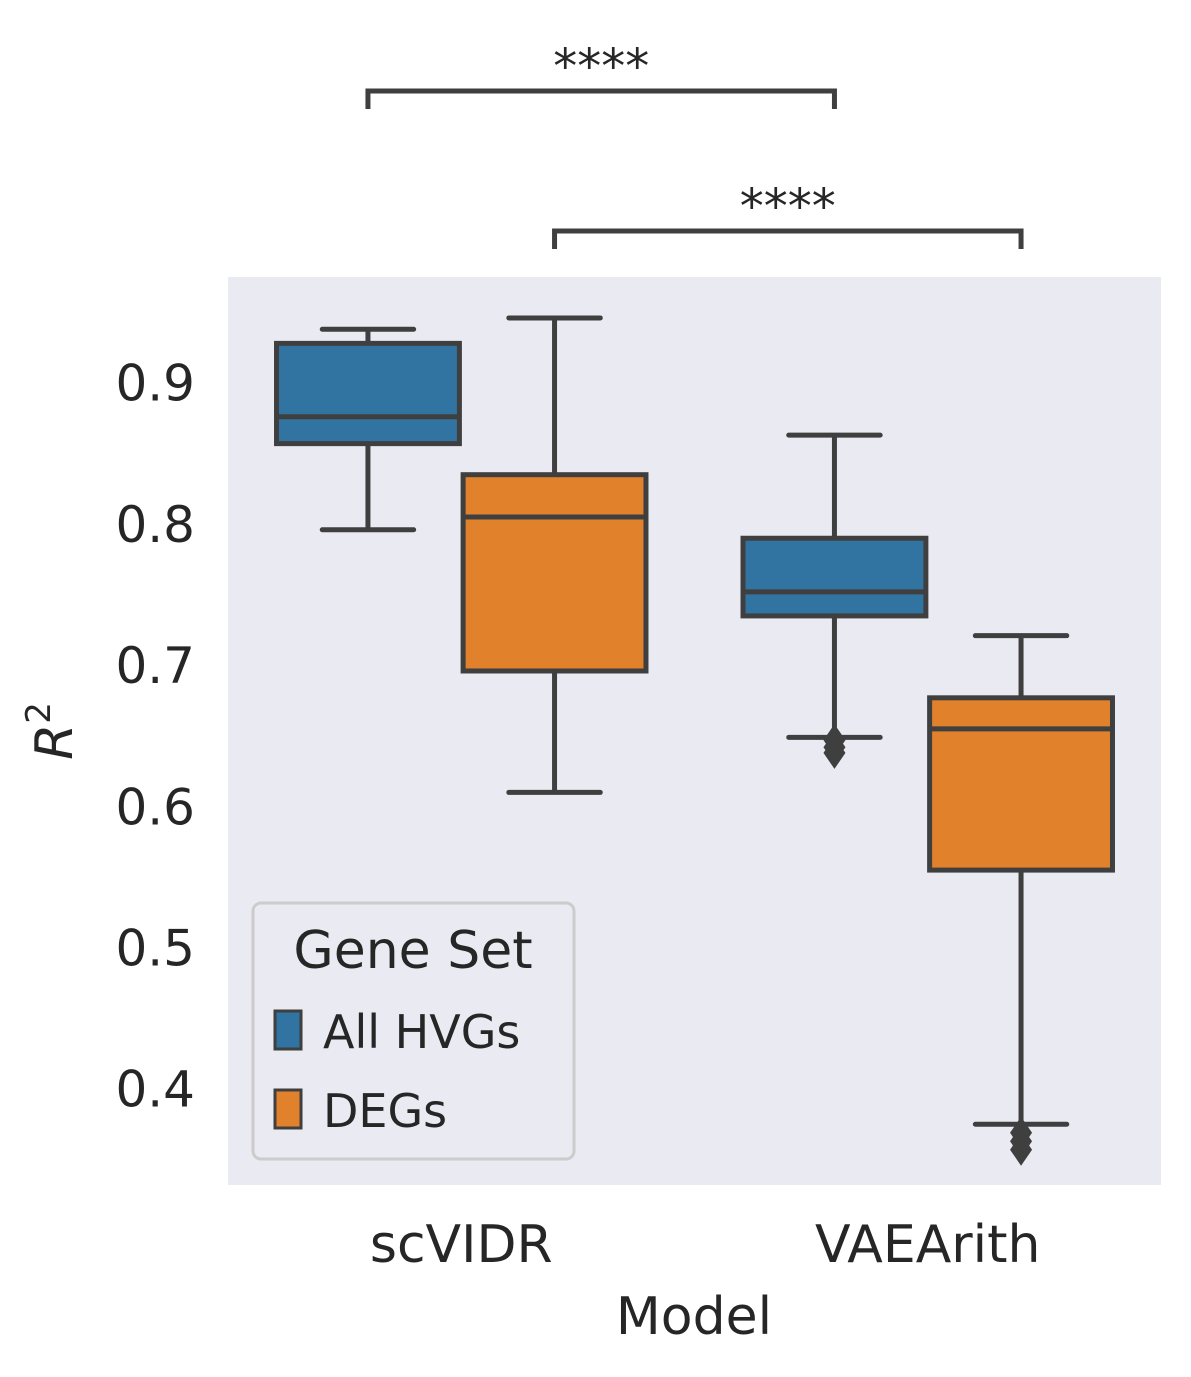 This screenshot has width=1191, height=1377. Describe the element at coordinates (461, 1245) in the screenshot. I see `x-tick-label-scvidr: scVIDR` at that location.